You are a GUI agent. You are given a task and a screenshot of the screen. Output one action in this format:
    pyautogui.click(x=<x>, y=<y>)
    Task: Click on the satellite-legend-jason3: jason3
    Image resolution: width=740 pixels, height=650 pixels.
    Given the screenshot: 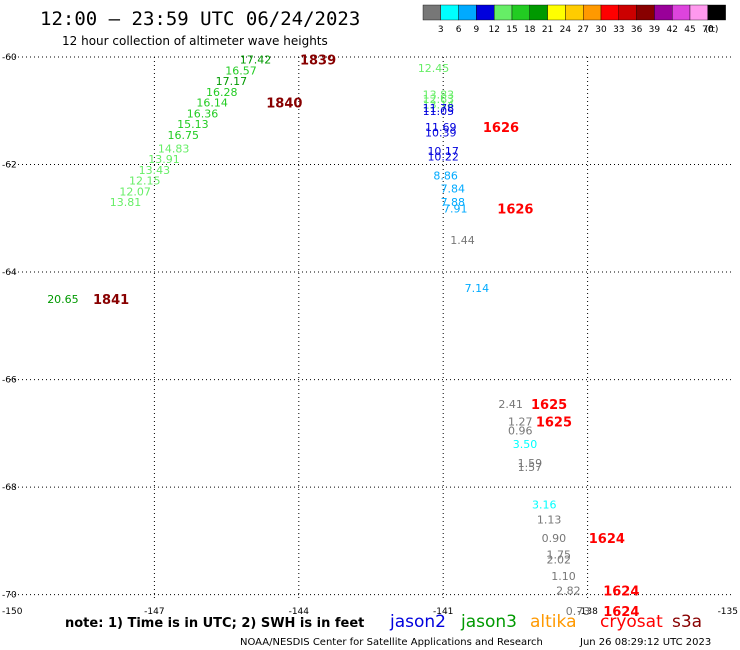 What is the action you would take?
    pyautogui.click(x=488, y=622)
    